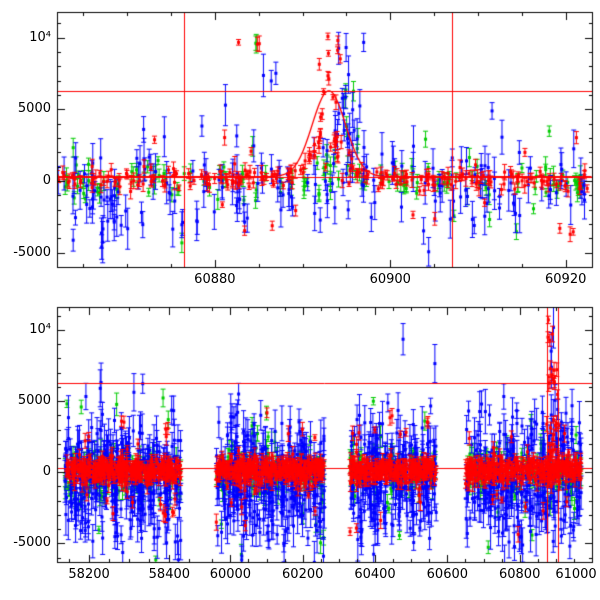  What do you see at coordinates (169, 574) in the screenshot?
I see `x-tick-label: 58400` at bounding box center [169, 574].